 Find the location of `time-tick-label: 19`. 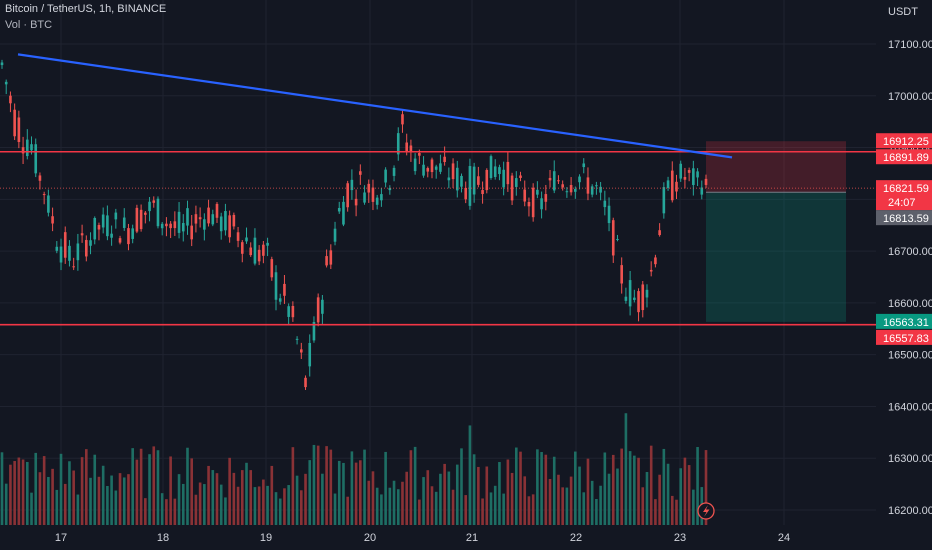

time-tick-label: 19 is located at coordinates (266, 538).